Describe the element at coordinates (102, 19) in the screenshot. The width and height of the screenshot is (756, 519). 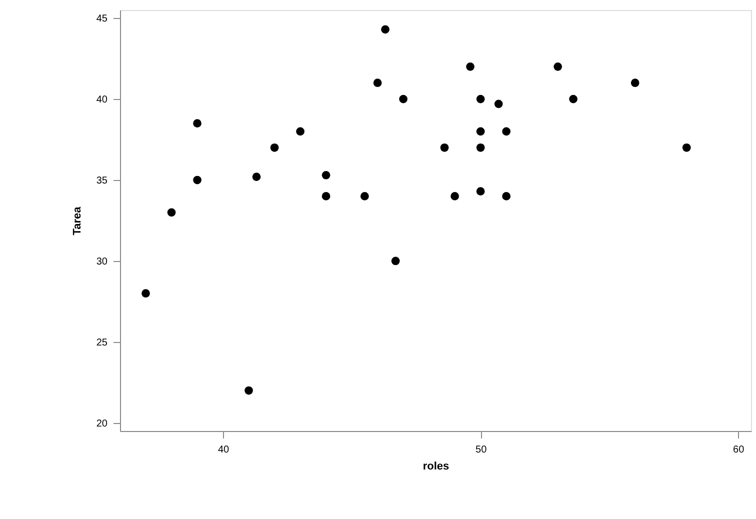
I see `y-tick-label: 45` at that location.